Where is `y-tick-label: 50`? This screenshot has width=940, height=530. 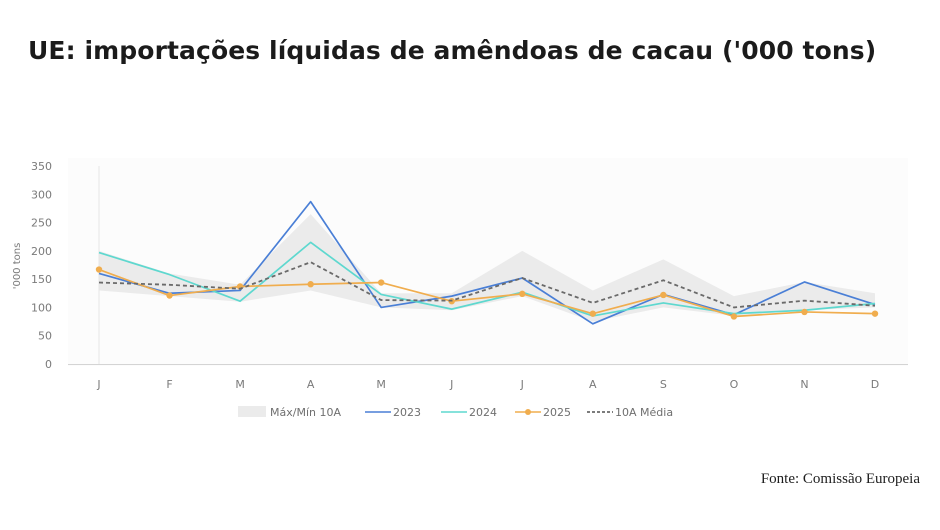 y-tick-label: 50 is located at coordinates (45, 336).